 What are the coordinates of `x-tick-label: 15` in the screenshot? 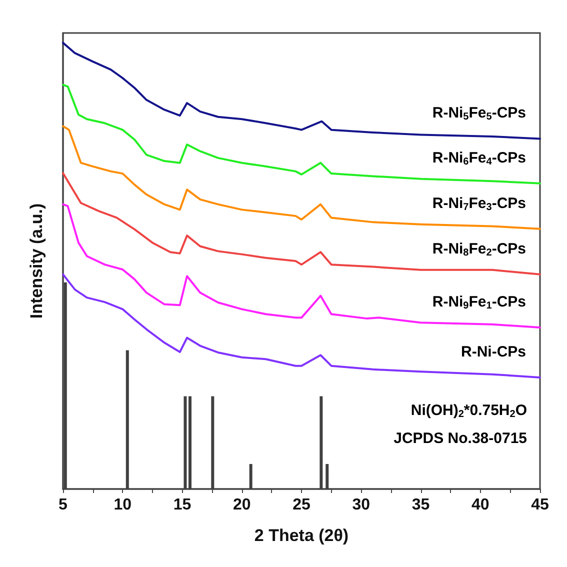 It's located at (182, 505).